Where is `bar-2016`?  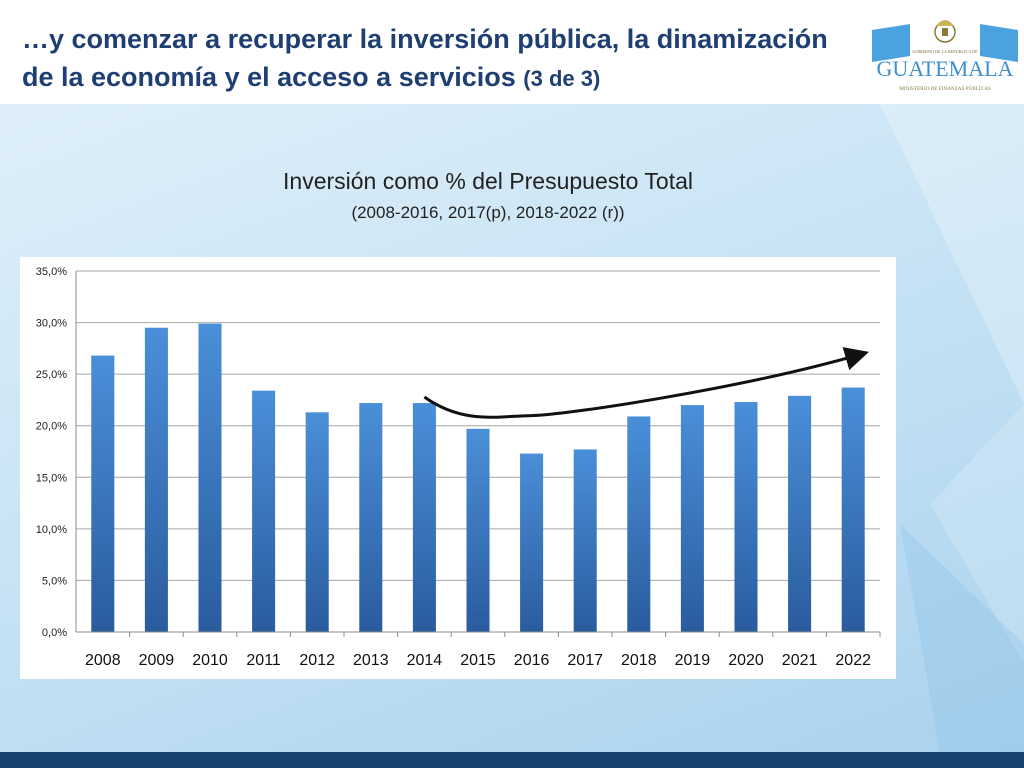 bar-2016 is located at coordinates (532, 542).